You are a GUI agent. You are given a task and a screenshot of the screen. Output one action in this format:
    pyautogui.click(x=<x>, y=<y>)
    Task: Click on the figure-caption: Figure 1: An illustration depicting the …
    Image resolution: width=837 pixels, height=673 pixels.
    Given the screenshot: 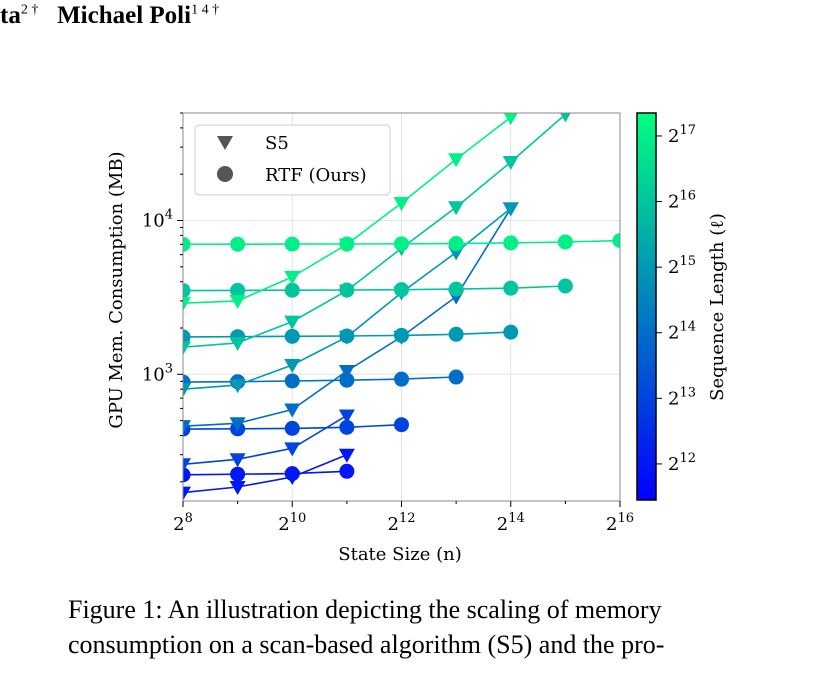 What is the action you would take?
    pyautogui.click(x=366, y=627)
    